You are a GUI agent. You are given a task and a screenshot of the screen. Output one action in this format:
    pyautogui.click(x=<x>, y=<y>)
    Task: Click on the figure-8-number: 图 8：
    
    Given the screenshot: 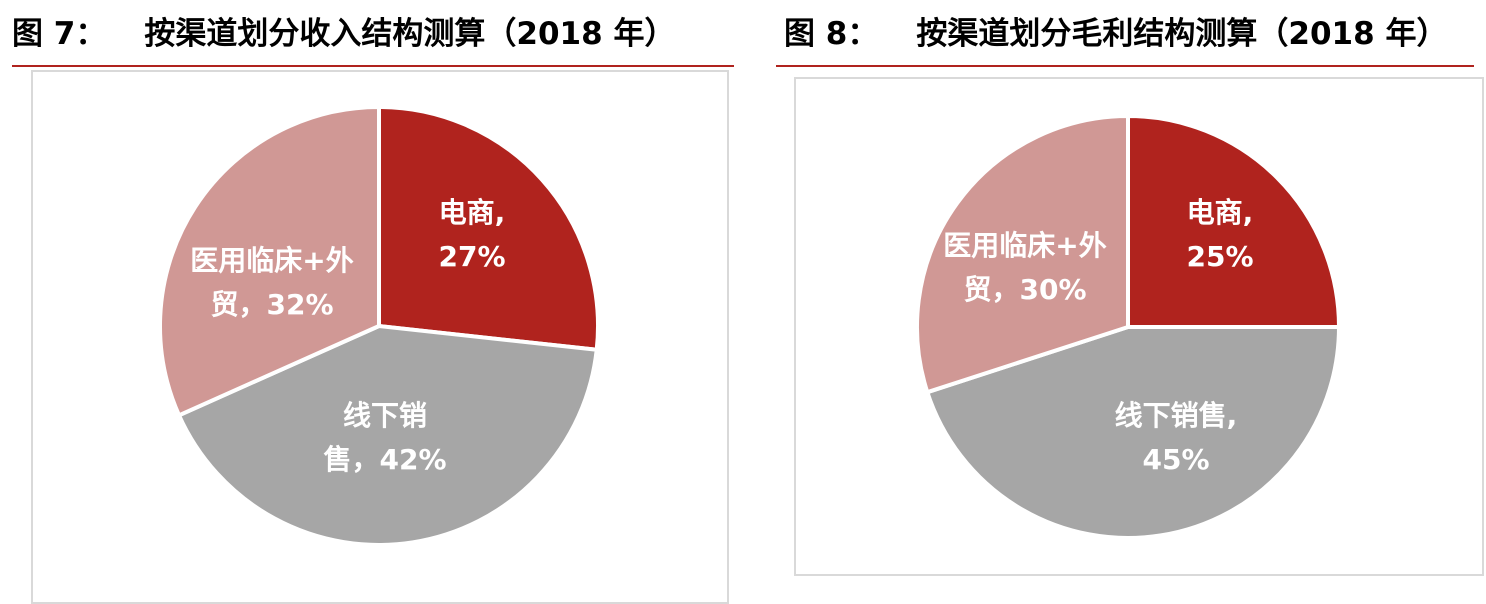 What is the action you would take?
    pyautogui.click(x=831, y=34)
    